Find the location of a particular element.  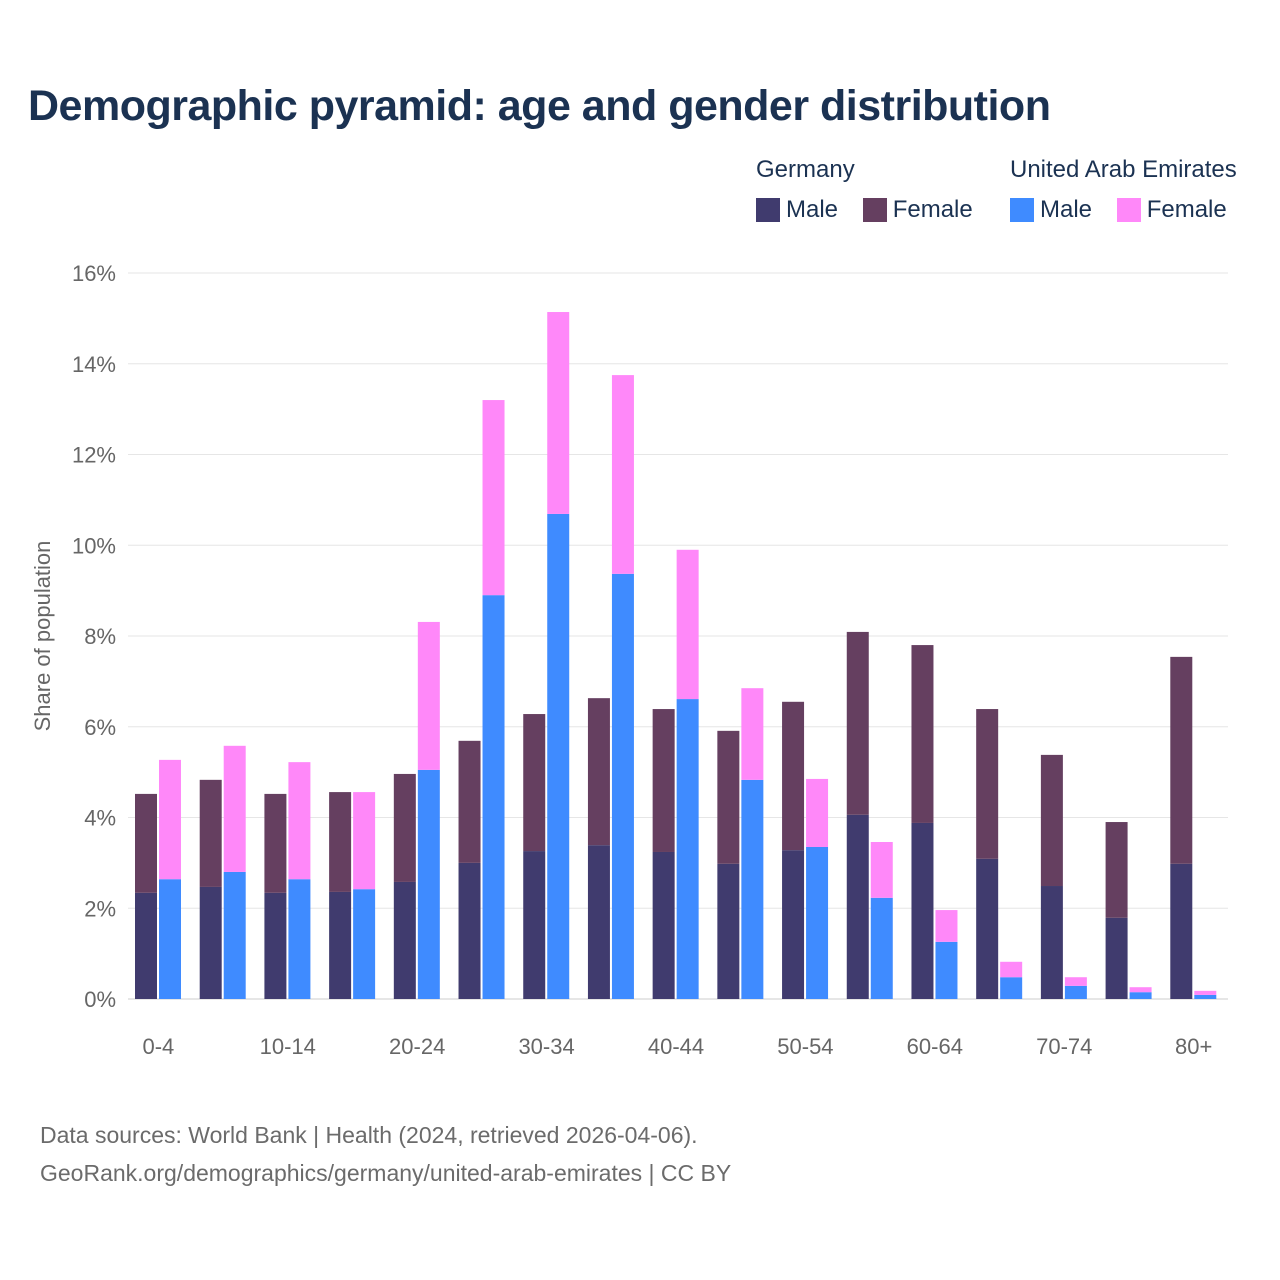

x-tick-label: 40-44 is located at coordinates (676, 1046).